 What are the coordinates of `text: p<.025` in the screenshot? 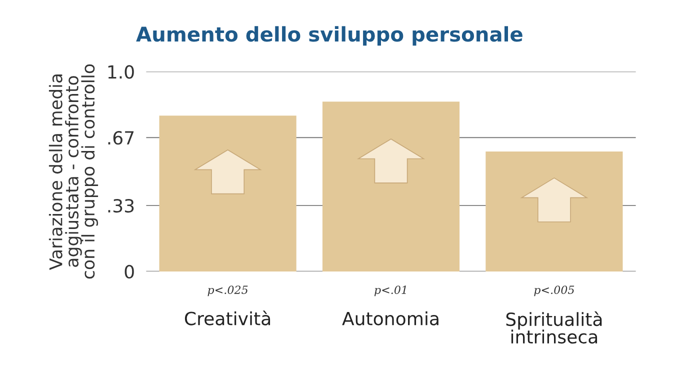 It's located at (228, 291).